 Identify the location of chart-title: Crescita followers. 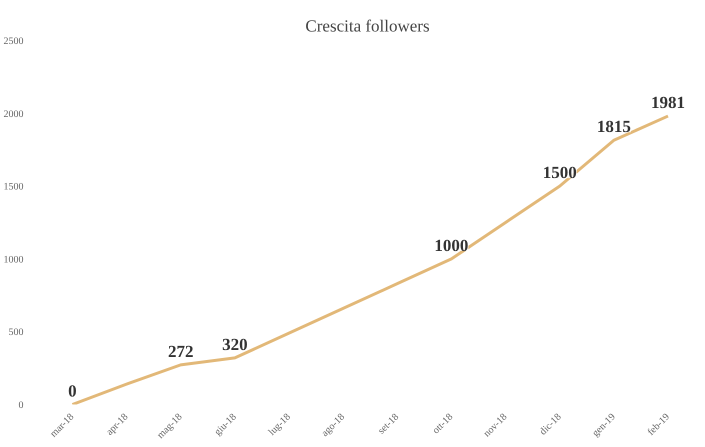
(367, 26).